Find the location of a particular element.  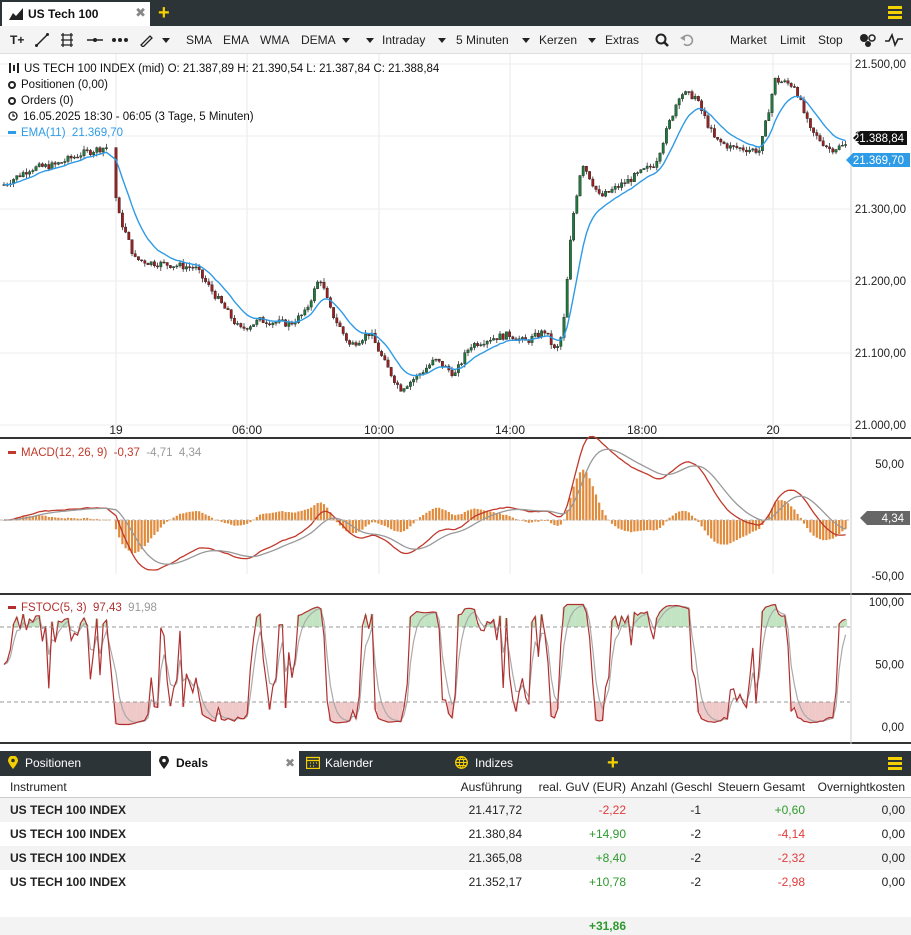

dema-dropdown is located at coordinates (346, 40).